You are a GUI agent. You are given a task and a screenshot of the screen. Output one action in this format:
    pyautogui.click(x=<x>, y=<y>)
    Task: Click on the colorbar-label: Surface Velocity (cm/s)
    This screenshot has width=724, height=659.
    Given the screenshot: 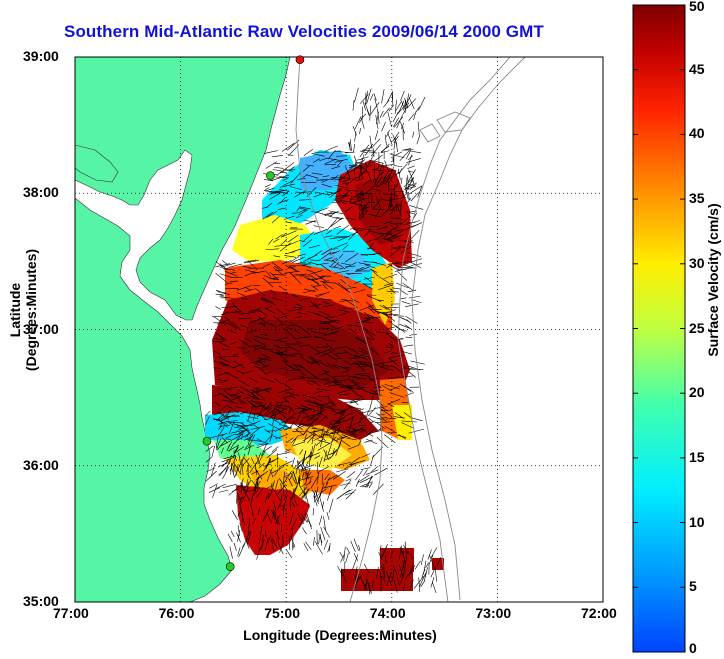 What is the action you would take?
    pyautogui.click(x=713, y=280)
    